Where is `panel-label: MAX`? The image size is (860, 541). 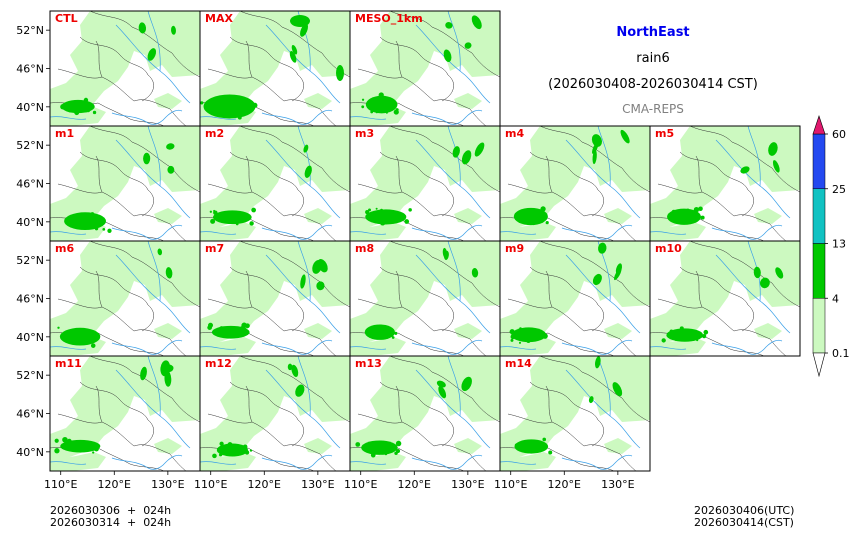
panel-label: MAX is located at coordinates (219, 18).